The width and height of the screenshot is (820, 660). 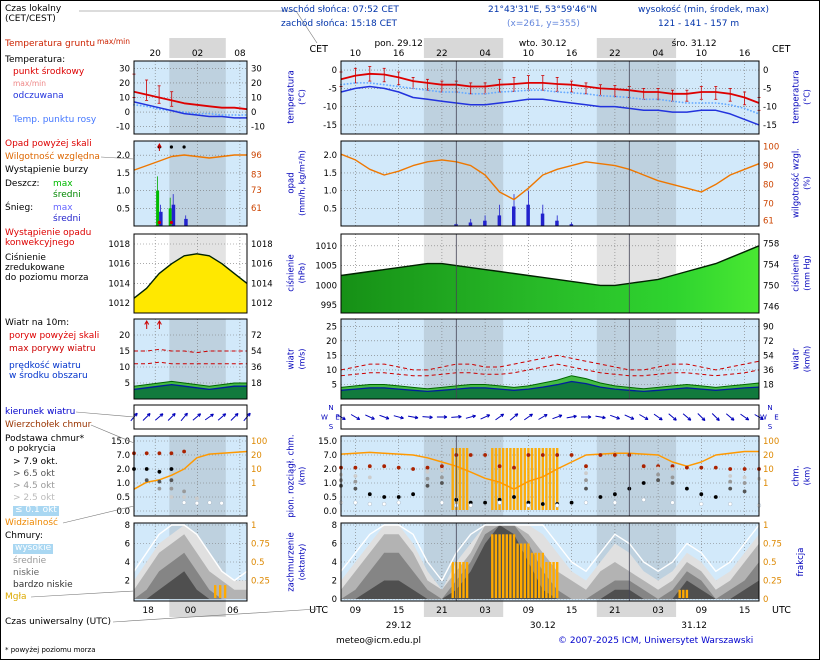 What do you see at coordinates (190, 359) in the screenshot?
I see `legend-wind-panel: 20 15 10 5 72 54 36 18` at bounding box center [190, 359].